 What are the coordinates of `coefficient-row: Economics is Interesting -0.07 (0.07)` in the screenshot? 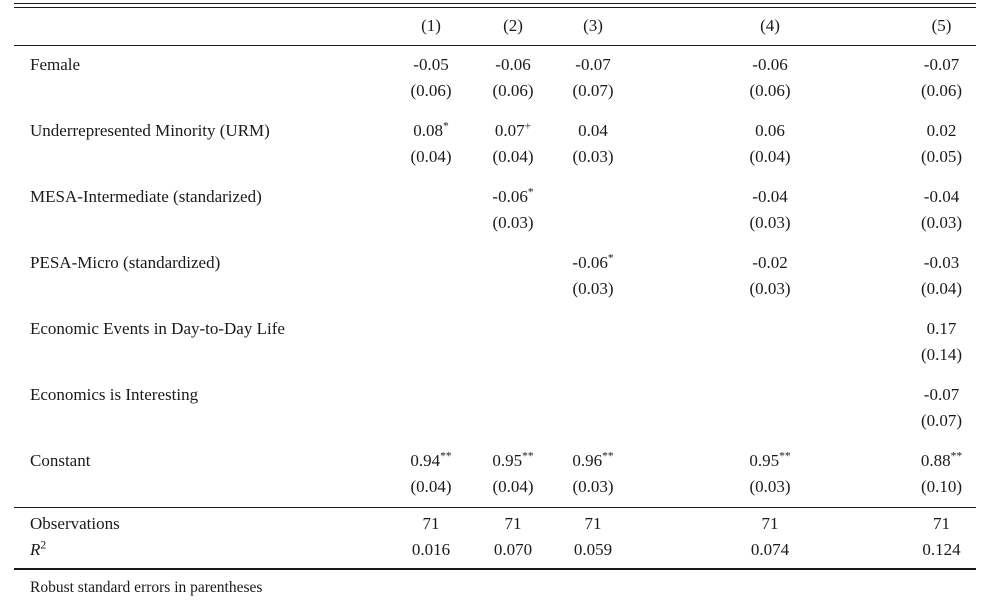 It's located at (495, 415).